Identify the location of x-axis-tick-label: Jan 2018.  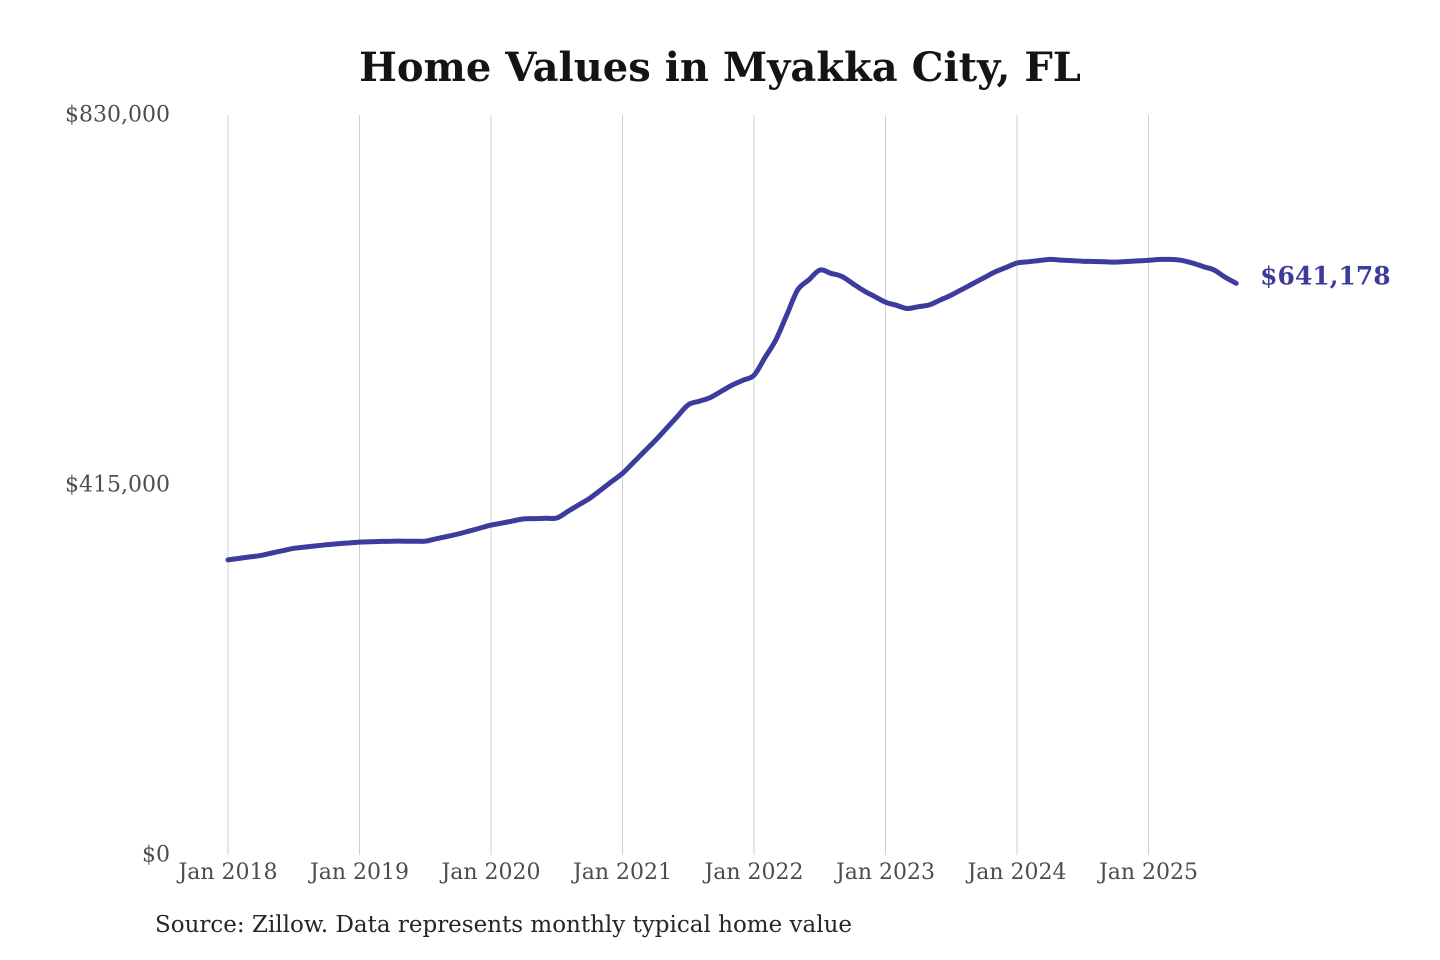
(228, 872).